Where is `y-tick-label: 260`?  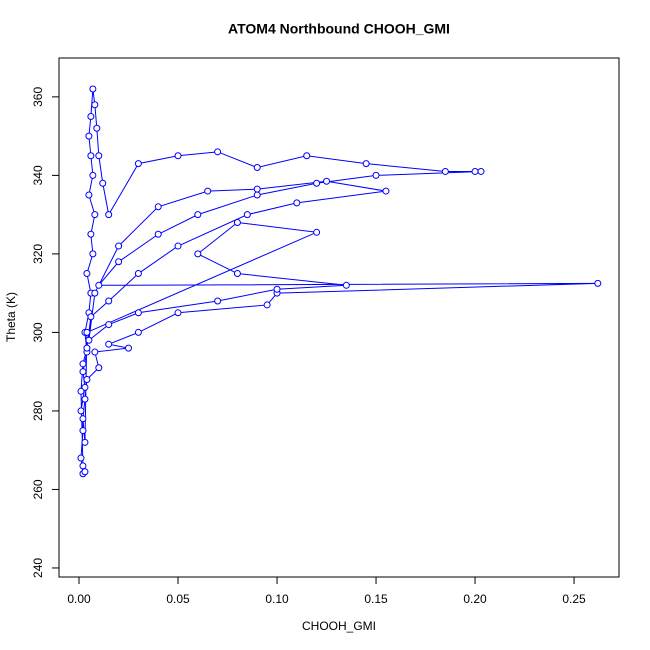 y-tick-label: 260 is located at coordinates (38, 489).